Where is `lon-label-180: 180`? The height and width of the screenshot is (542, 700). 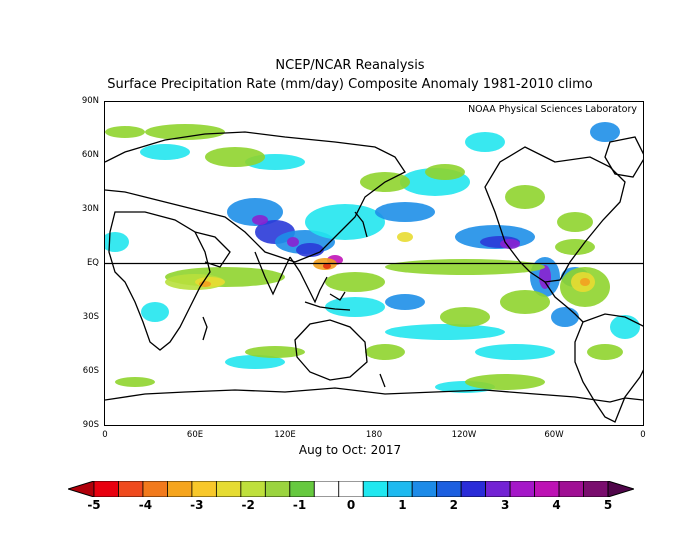 lon-label-180: 180 is located at coordinates (374, 435).